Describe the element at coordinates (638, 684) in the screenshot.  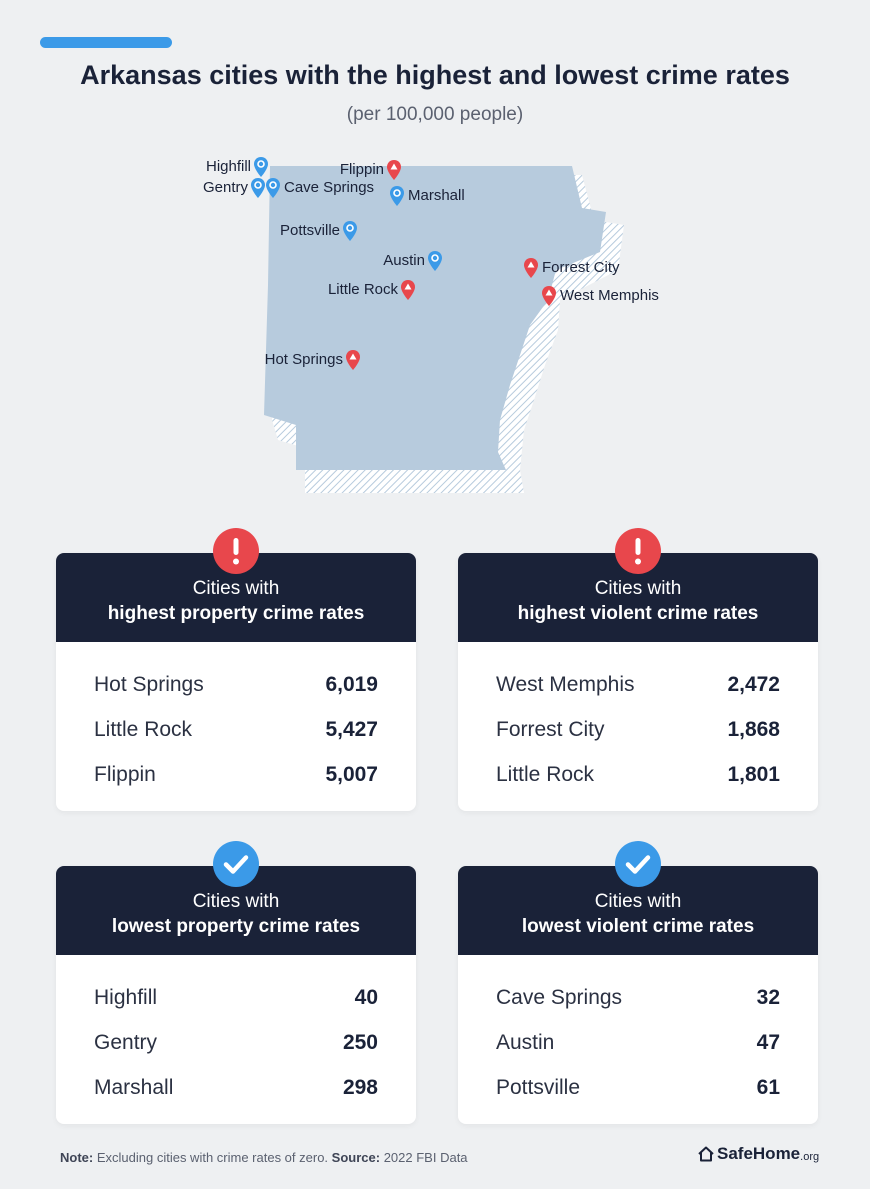
I see `table-row: West Memphis 2,472` at that location.